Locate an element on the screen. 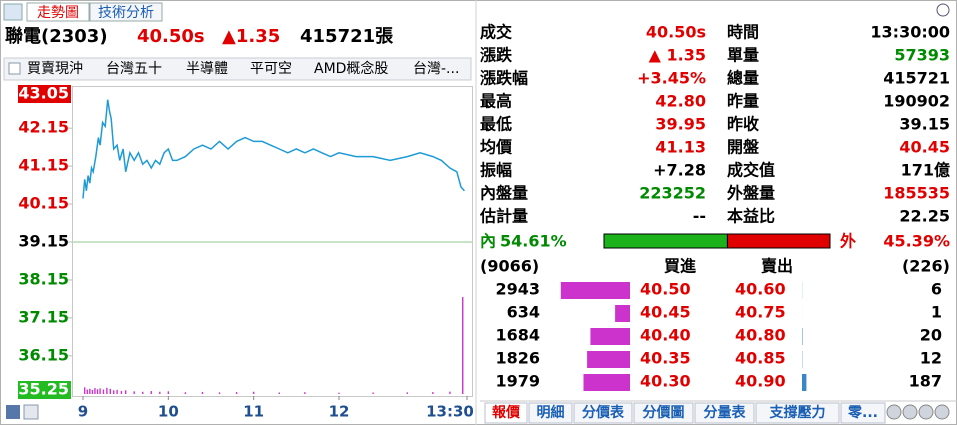  tag: 平可空 is located at coordinates (271, 69).